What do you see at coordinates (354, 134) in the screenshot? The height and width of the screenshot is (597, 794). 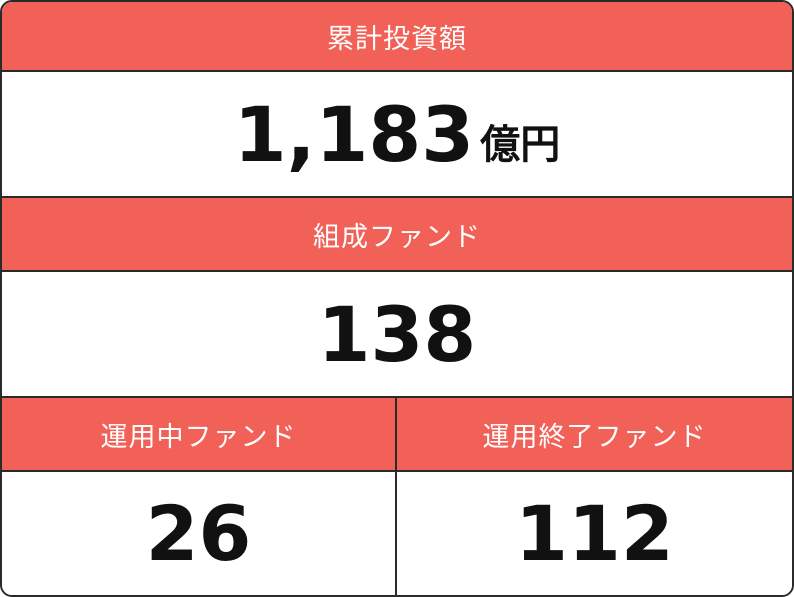 I see `value-text: 1,183` at bounding box center [354, 134].